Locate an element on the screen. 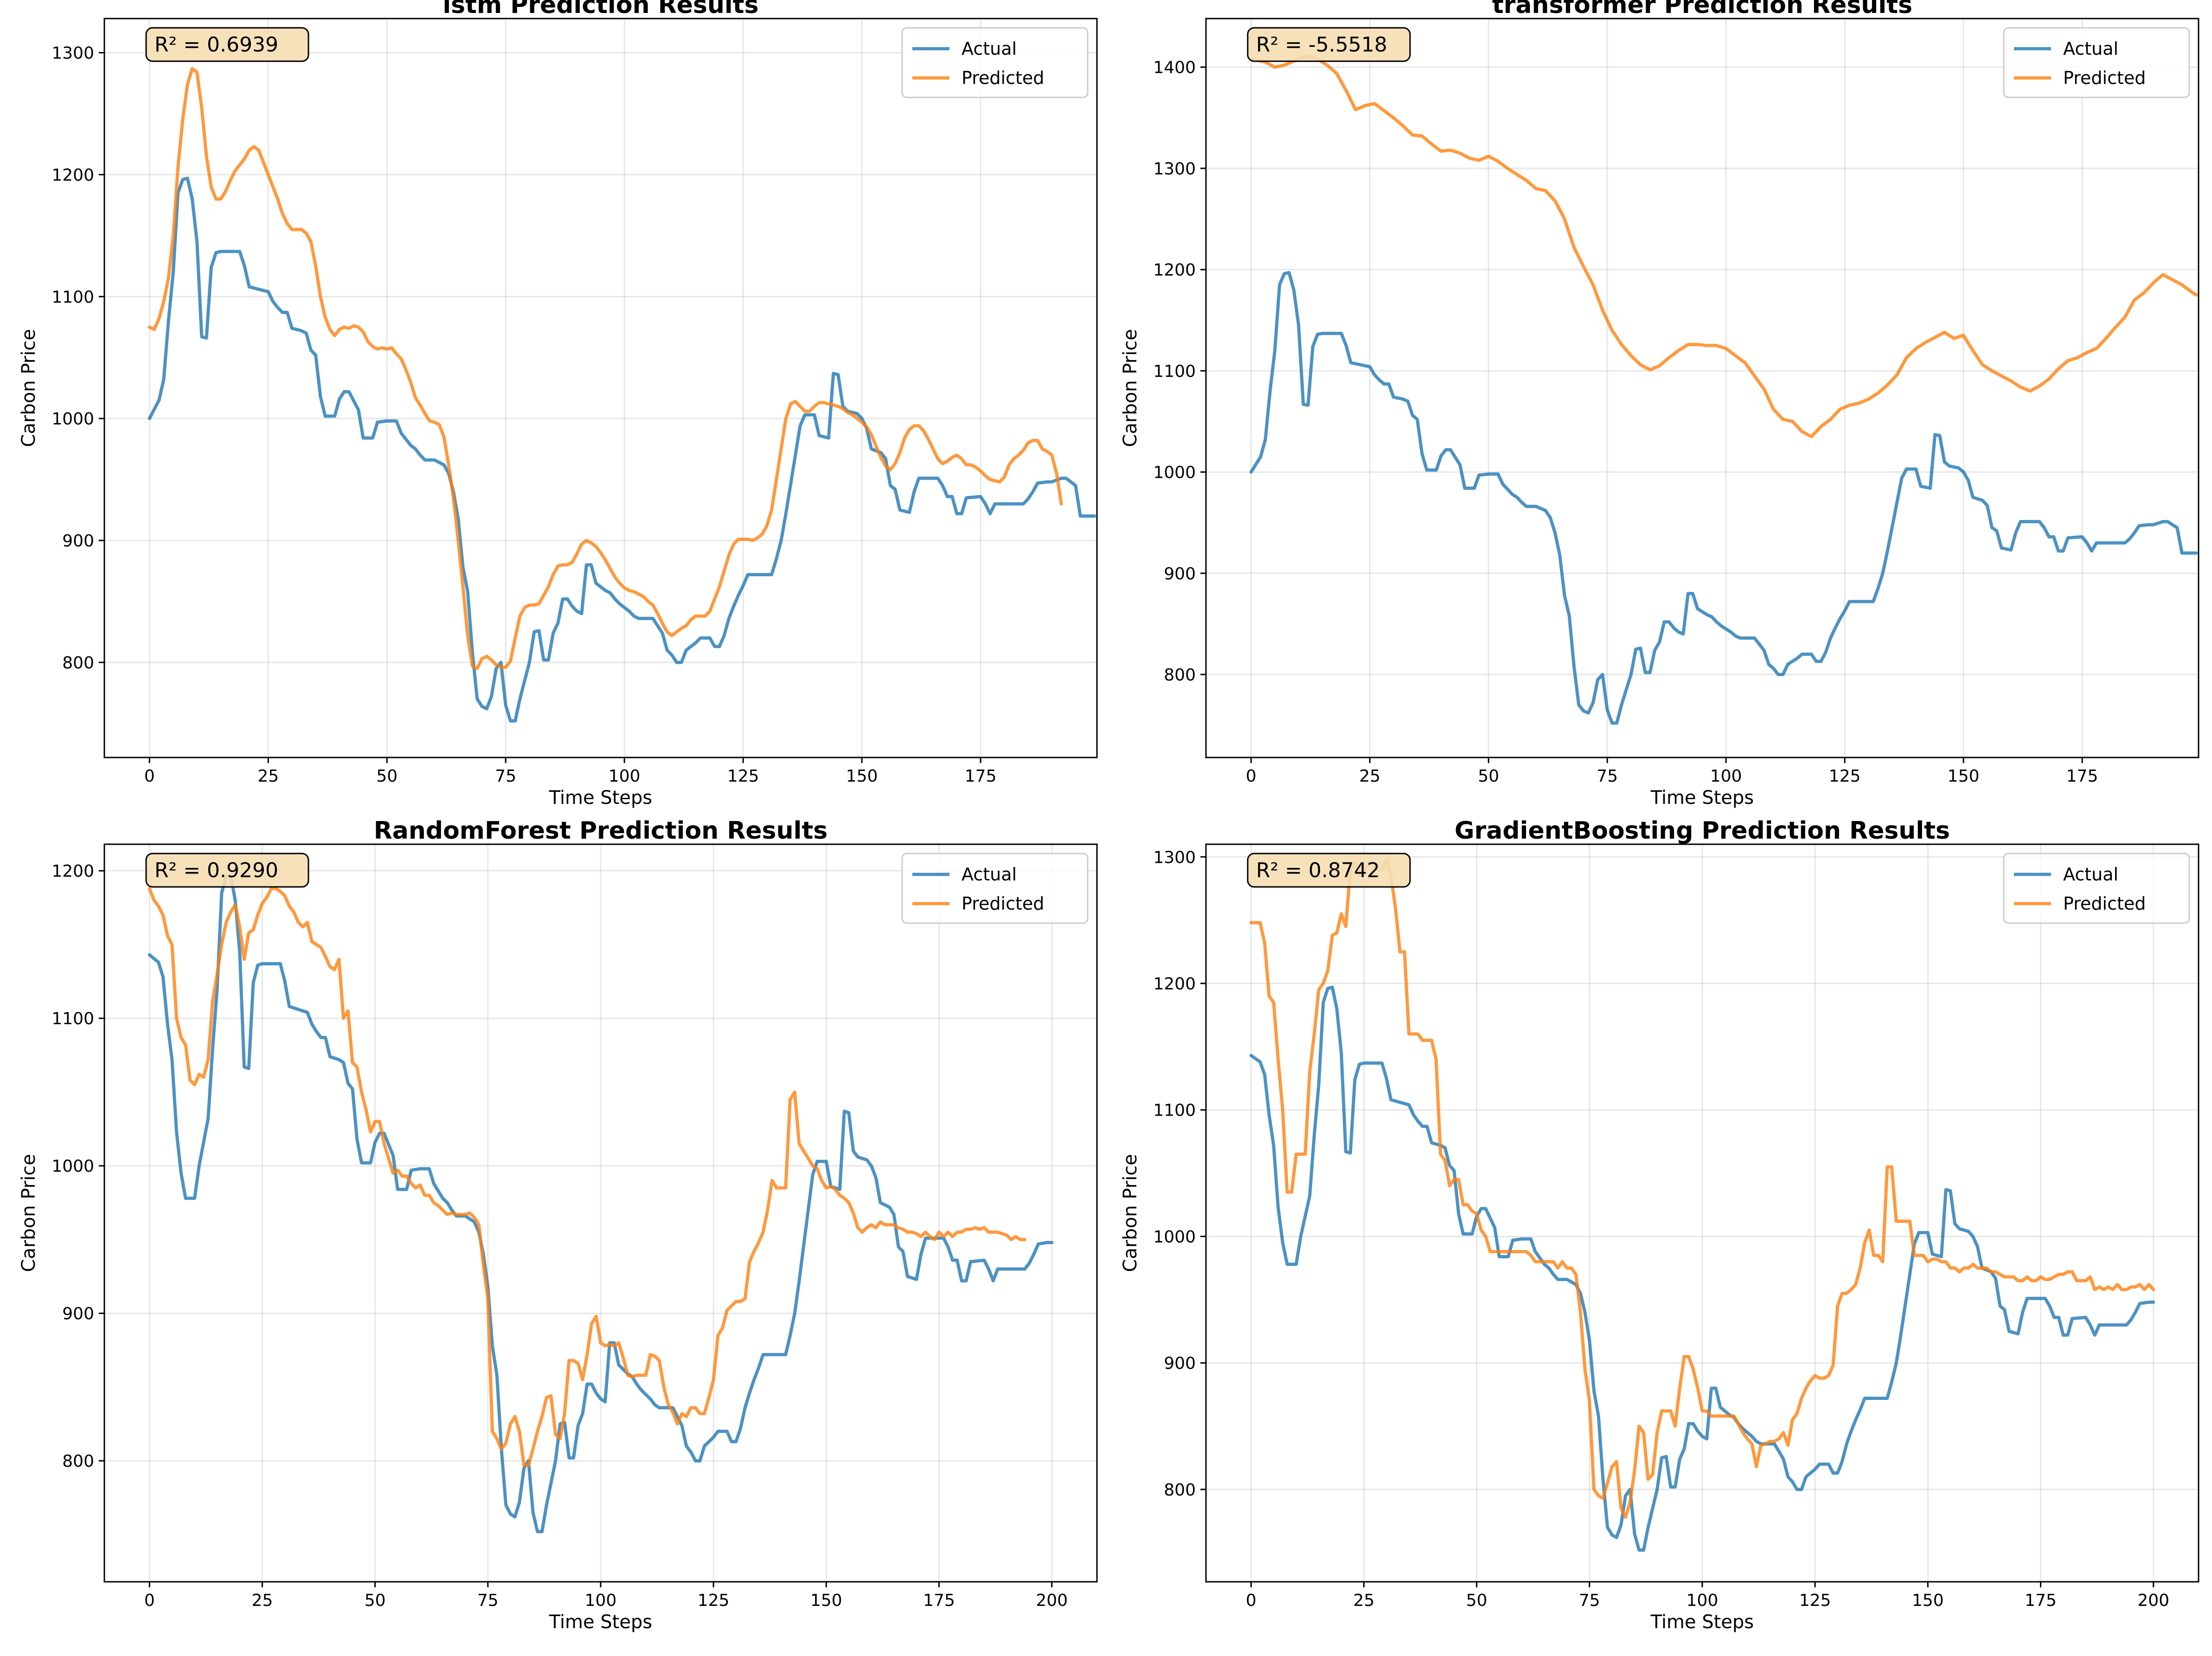 The image size is (2212, 1656). r2-annotation-text: R² = 0.8742 is located at coordinates (1318, 870).